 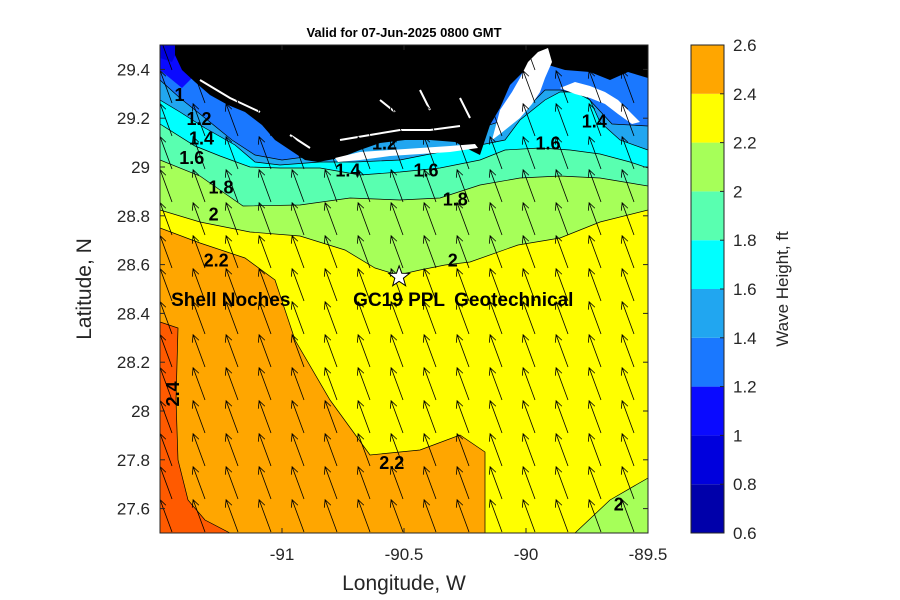 What do you see at coordinates (133, 460) in the screenshot?
I see `y-tick-label: 27.8` at bounding box center [133, 460].